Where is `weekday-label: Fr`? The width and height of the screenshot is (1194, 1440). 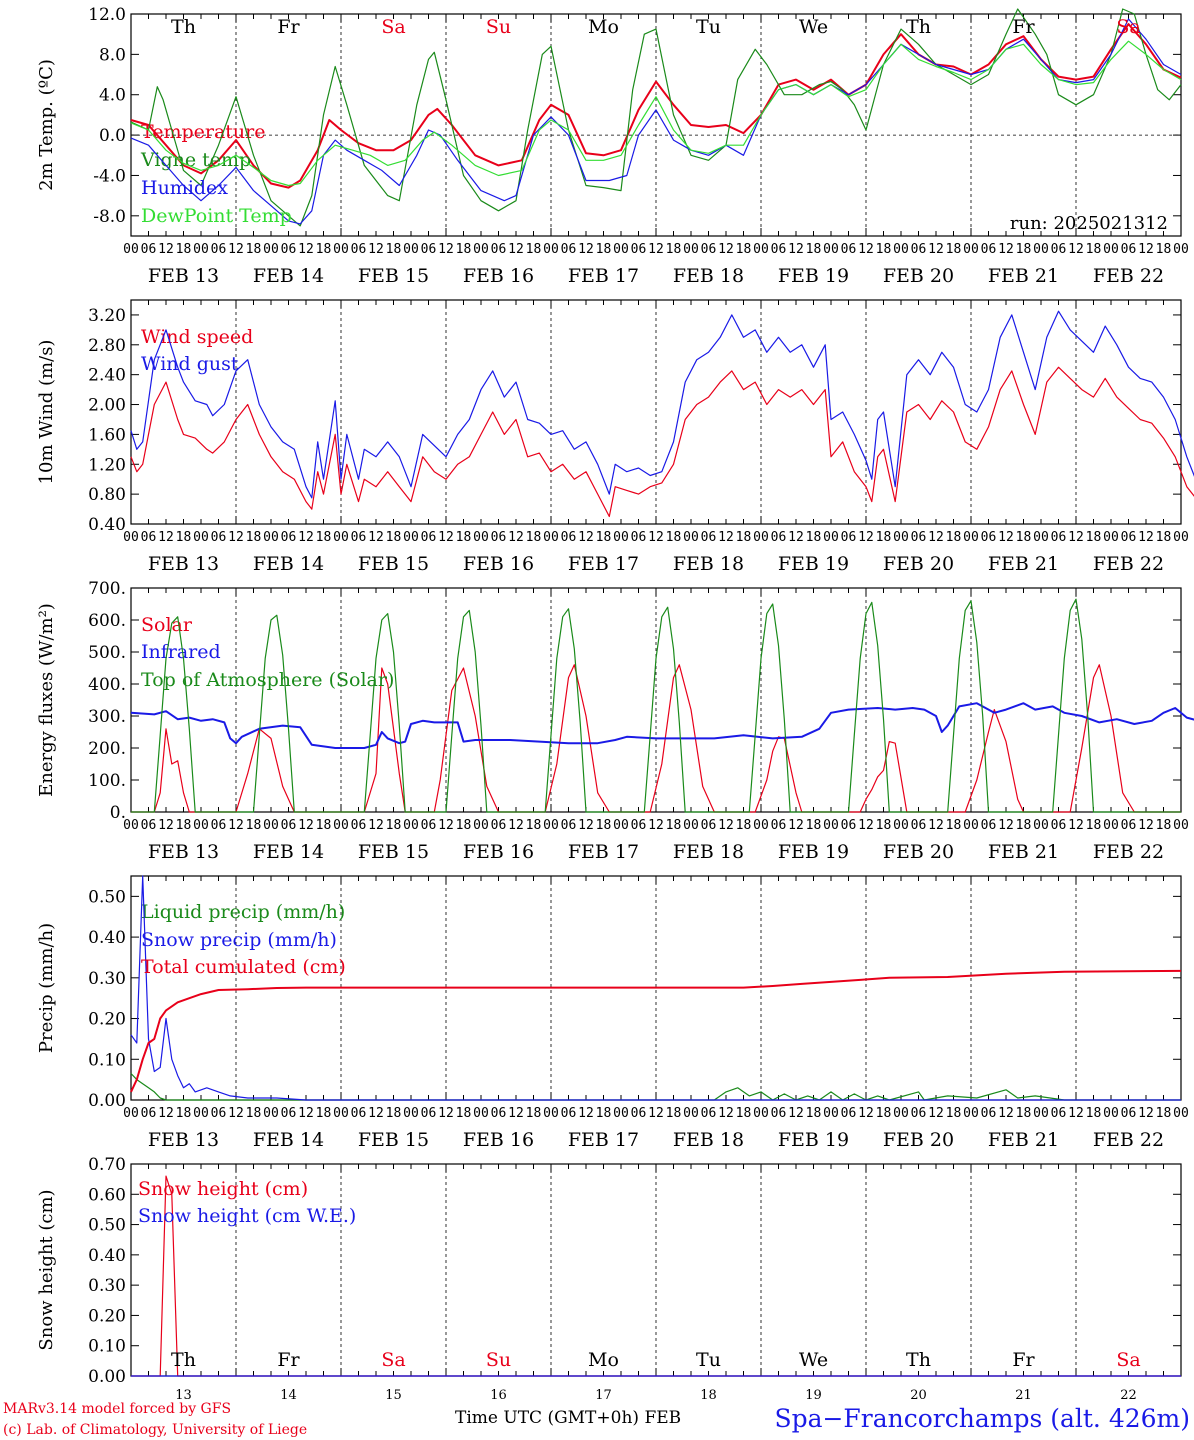
weekday-label: Fr is located at coordinates (1023, 27).